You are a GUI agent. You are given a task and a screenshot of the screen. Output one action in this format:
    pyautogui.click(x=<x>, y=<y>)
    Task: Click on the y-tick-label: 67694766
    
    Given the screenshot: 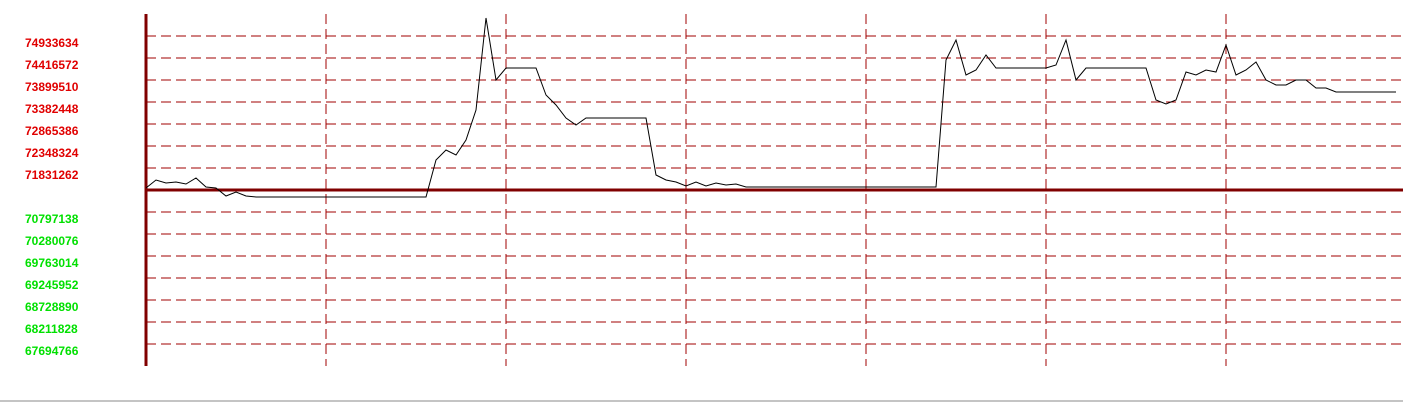 What is the action you would take?
    pyautogui.click(x=52, y=351)
    